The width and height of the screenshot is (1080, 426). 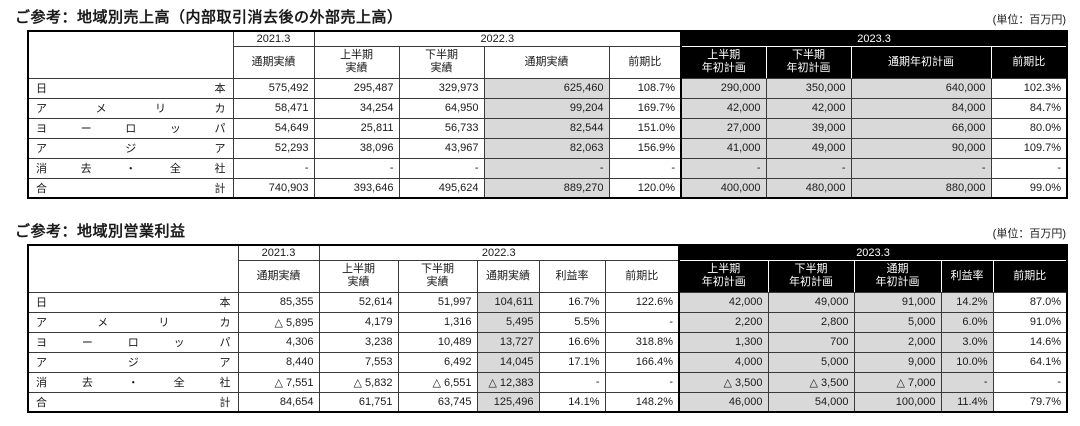 What do you see at coordinates (547, 168) in the screenshot?
I see `table-row: 消去・全社 - - - - - - - - -` at bounding box center [547, 168].